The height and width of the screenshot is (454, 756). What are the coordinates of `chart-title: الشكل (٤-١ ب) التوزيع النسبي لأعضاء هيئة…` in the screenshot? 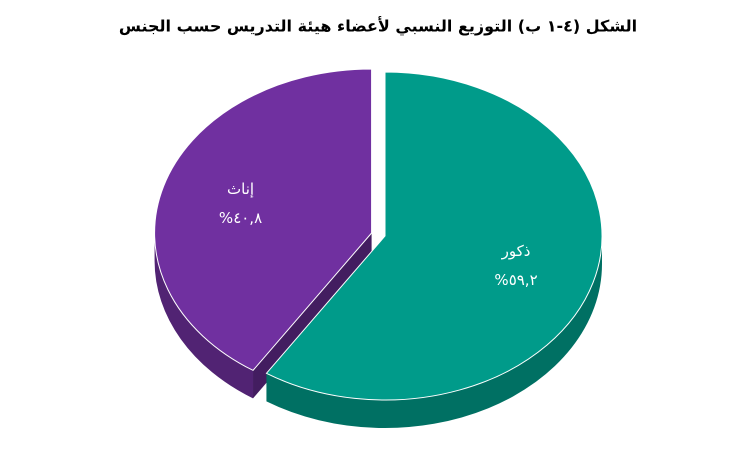 It's located at (378, 27).